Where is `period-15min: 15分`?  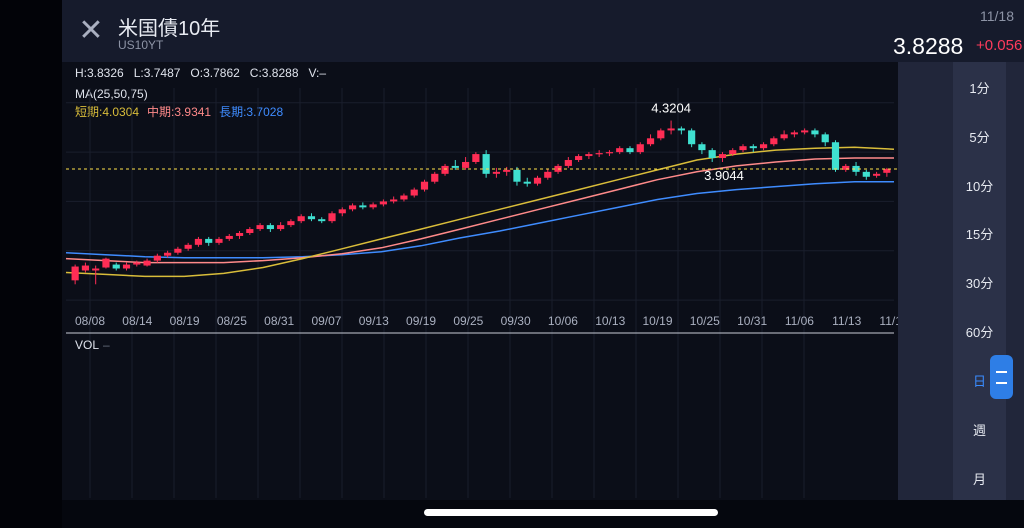
period-15min: 15分 is located at coordinates (979, 234).